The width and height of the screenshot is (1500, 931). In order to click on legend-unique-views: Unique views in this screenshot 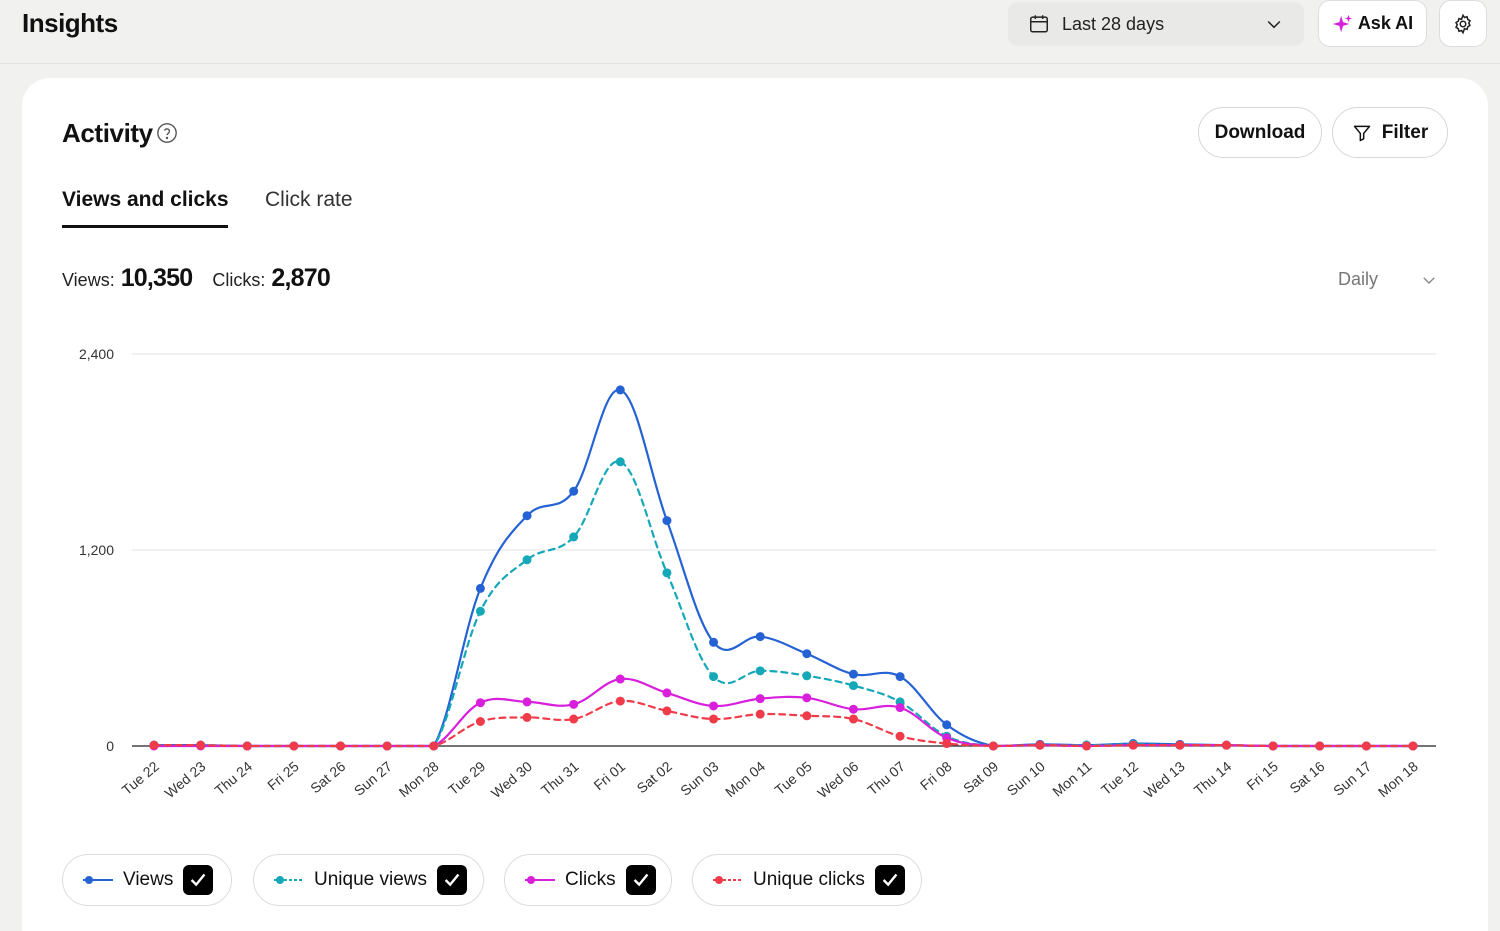, I will do `click(368, 880)`.